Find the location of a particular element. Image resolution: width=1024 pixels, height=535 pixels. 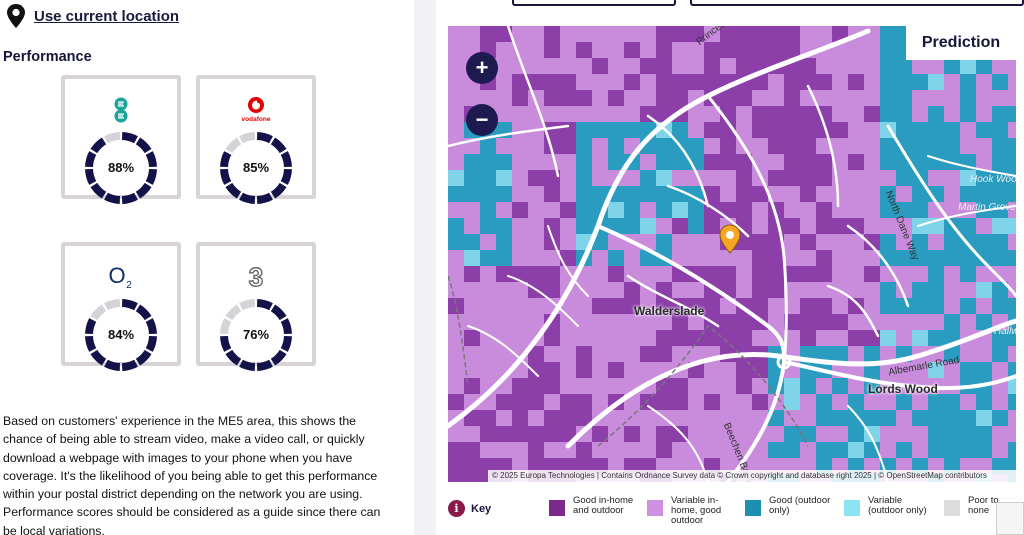

panel-divider is located at coordinates (425, 267).